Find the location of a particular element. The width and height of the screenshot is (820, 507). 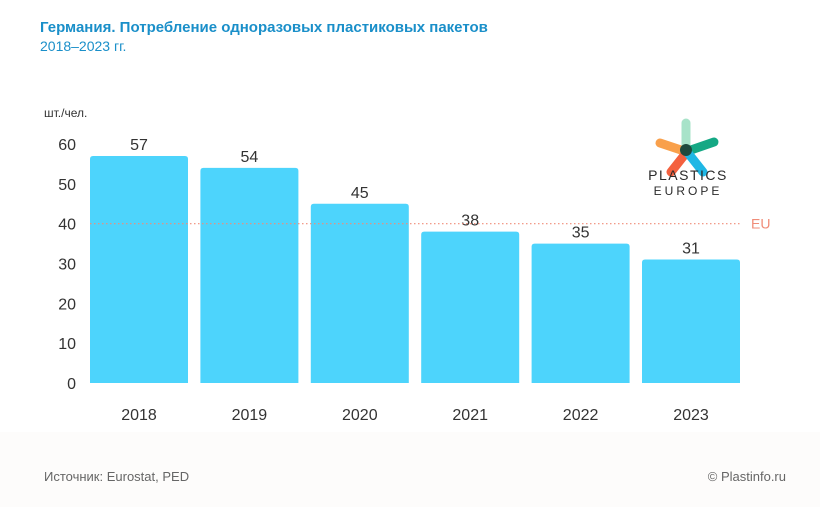

logo-text-europe: EUROPE is located at coordinates (688, 191).